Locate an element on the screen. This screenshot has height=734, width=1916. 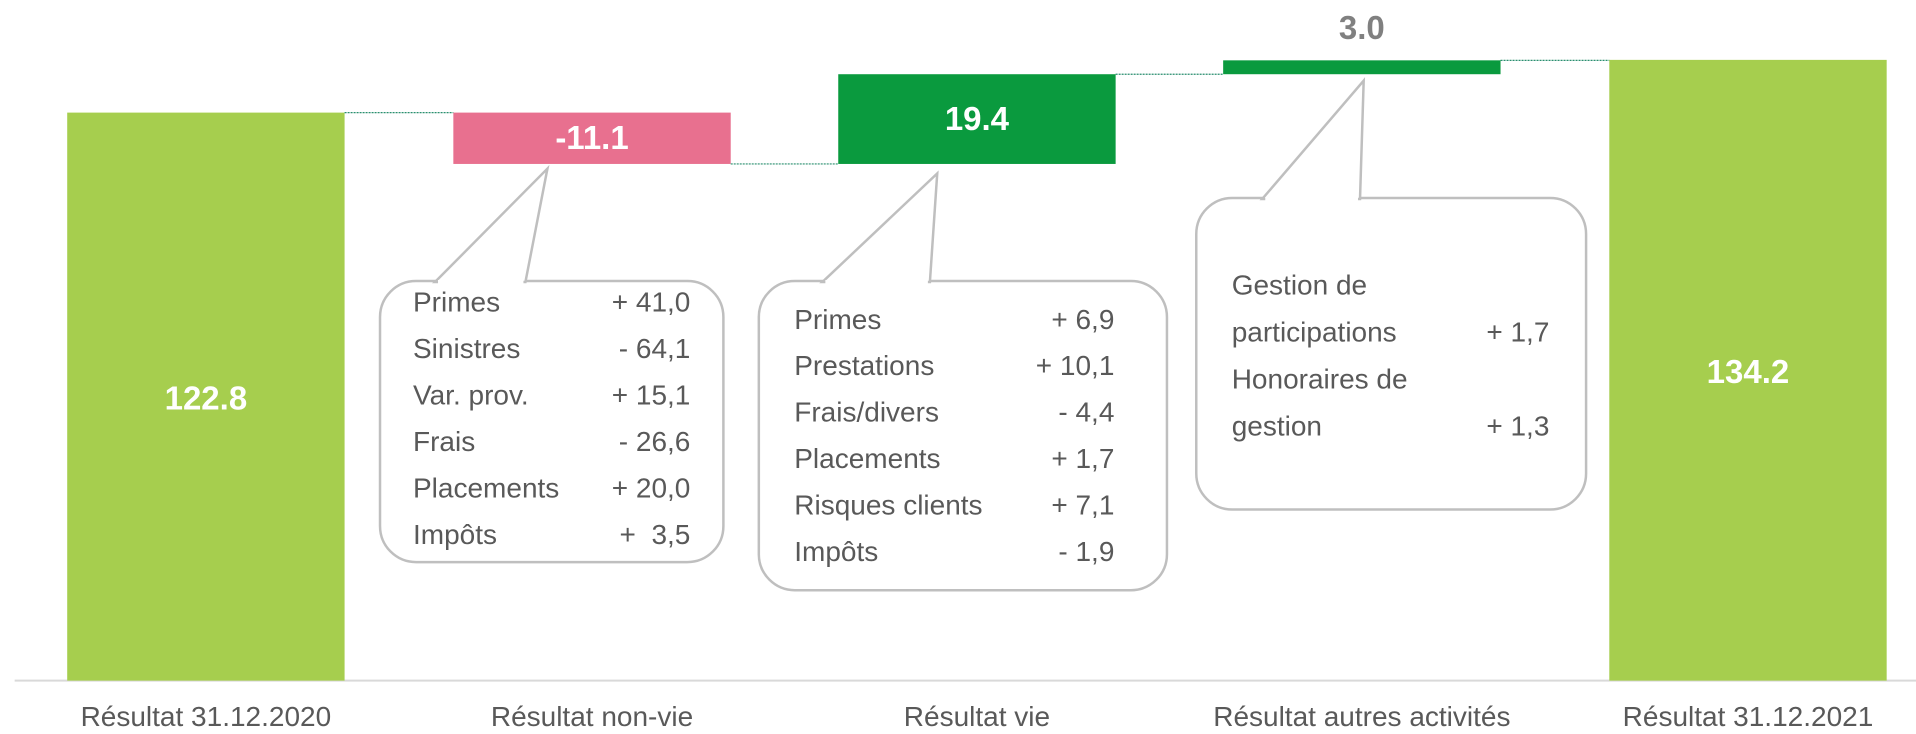
x-tick-label: Résultat 31.12.2021 is located at coordinates (1748, 716).